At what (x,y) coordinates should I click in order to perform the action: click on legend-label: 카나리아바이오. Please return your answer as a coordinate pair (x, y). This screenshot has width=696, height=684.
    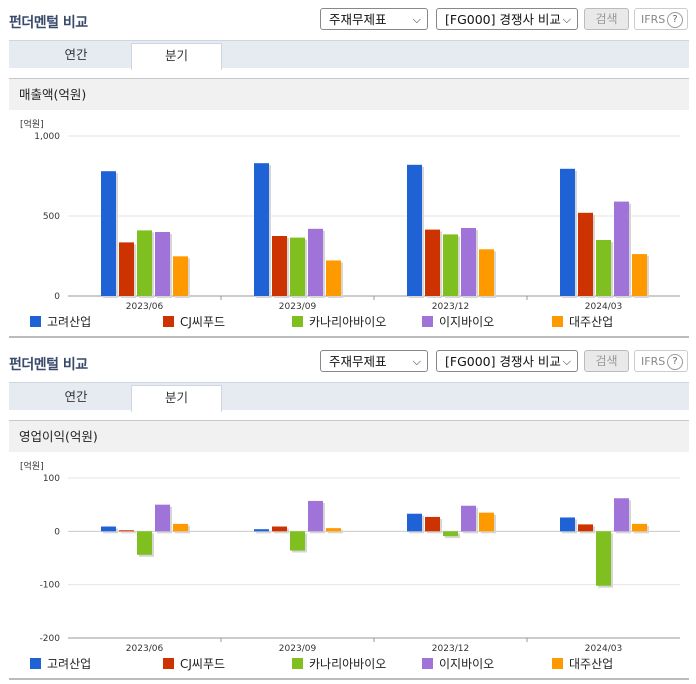
    Looking at the image, I should click on (348, 664).